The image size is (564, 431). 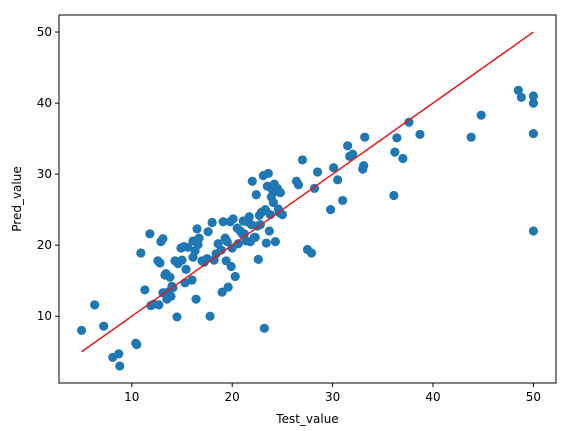 What do you see at coordinates (432, 397) in the screenshot?
I see `x-tick-label: 40` at bounding box center [432, 397].